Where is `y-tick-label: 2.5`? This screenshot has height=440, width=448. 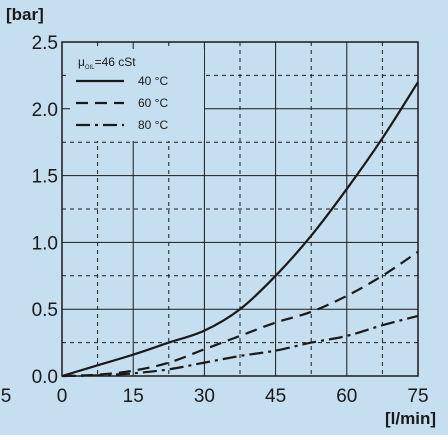
y-tick-label: 2.5 is located at coordinates (45, 43).